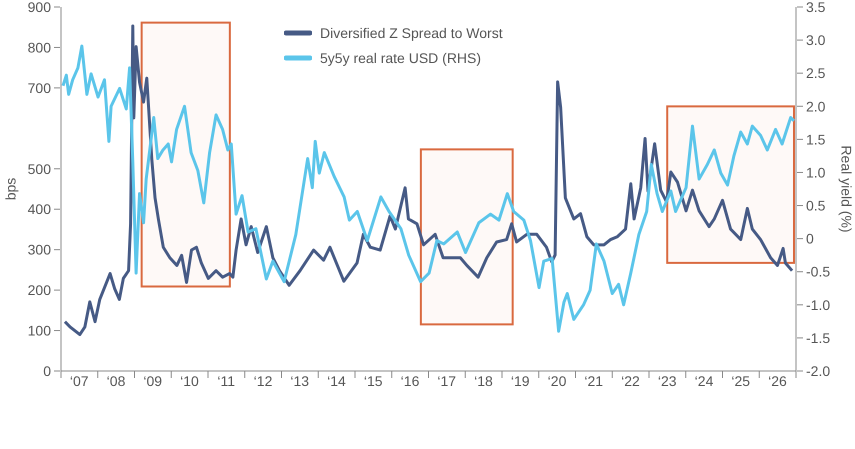  I want to click on x-tick-label: ‘17, so click(446, 381).